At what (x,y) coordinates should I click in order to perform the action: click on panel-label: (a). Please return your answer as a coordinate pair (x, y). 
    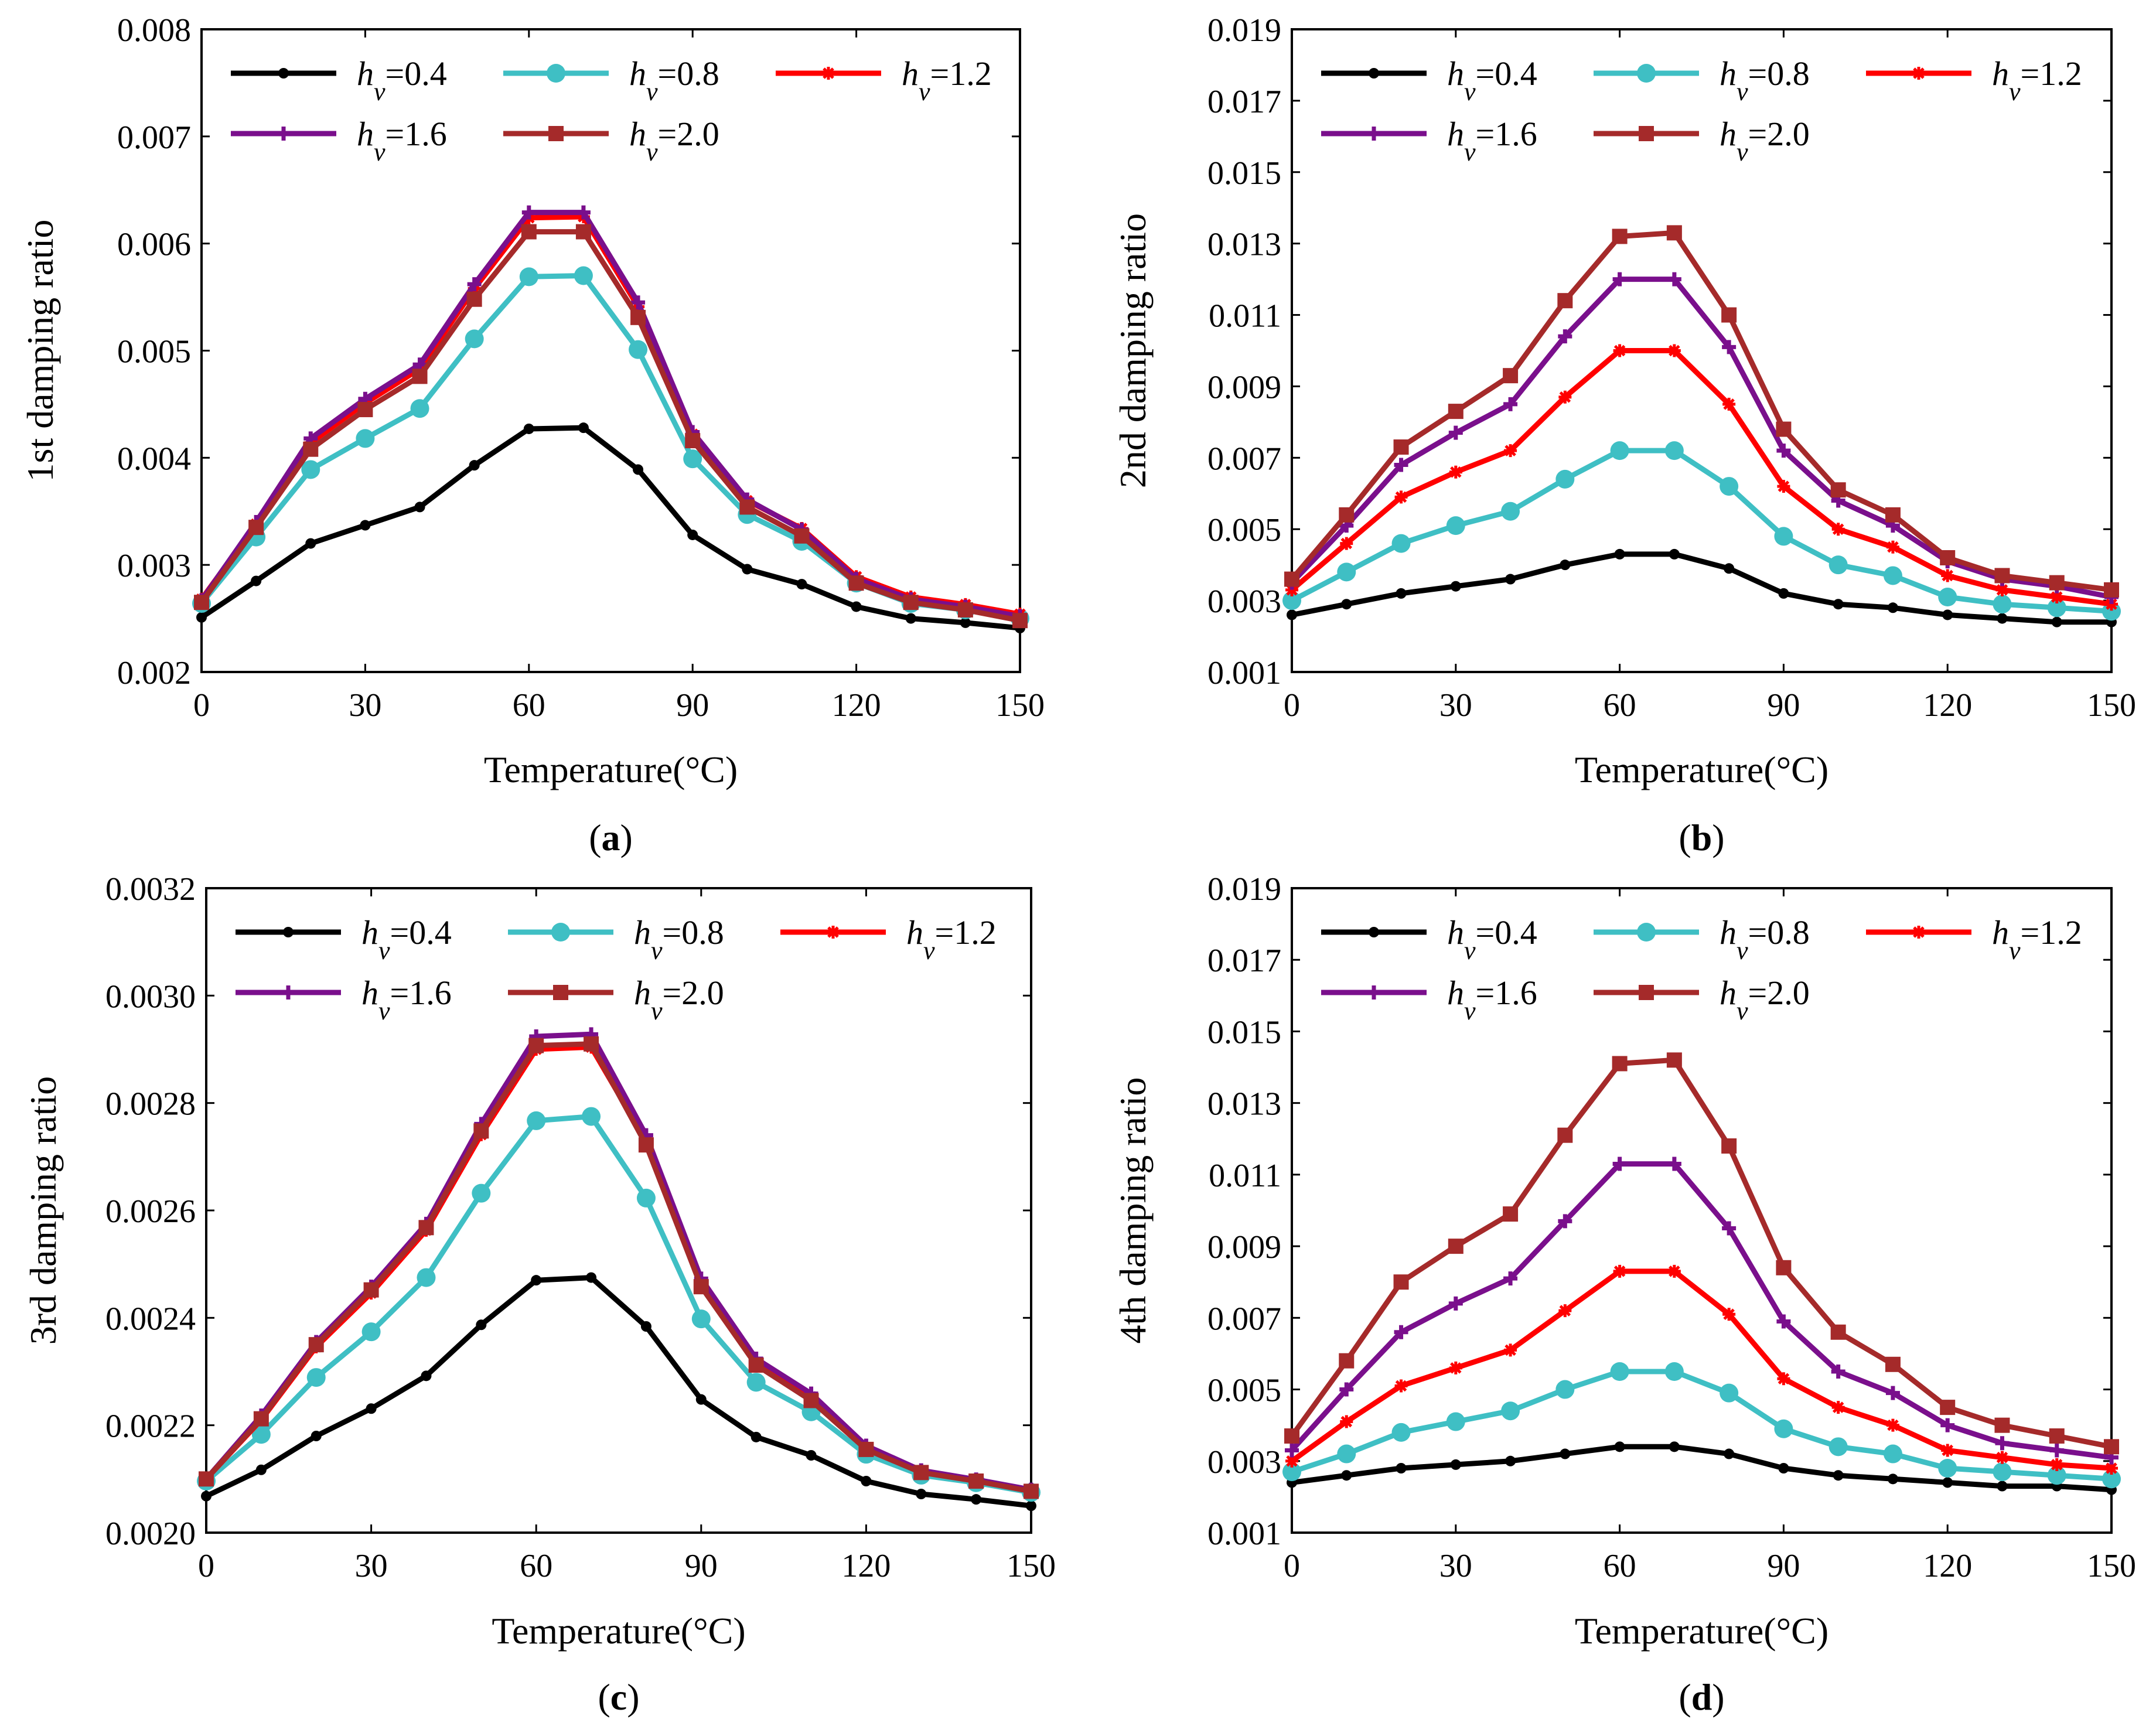
    Looking at the image, I should click on (611, 838).